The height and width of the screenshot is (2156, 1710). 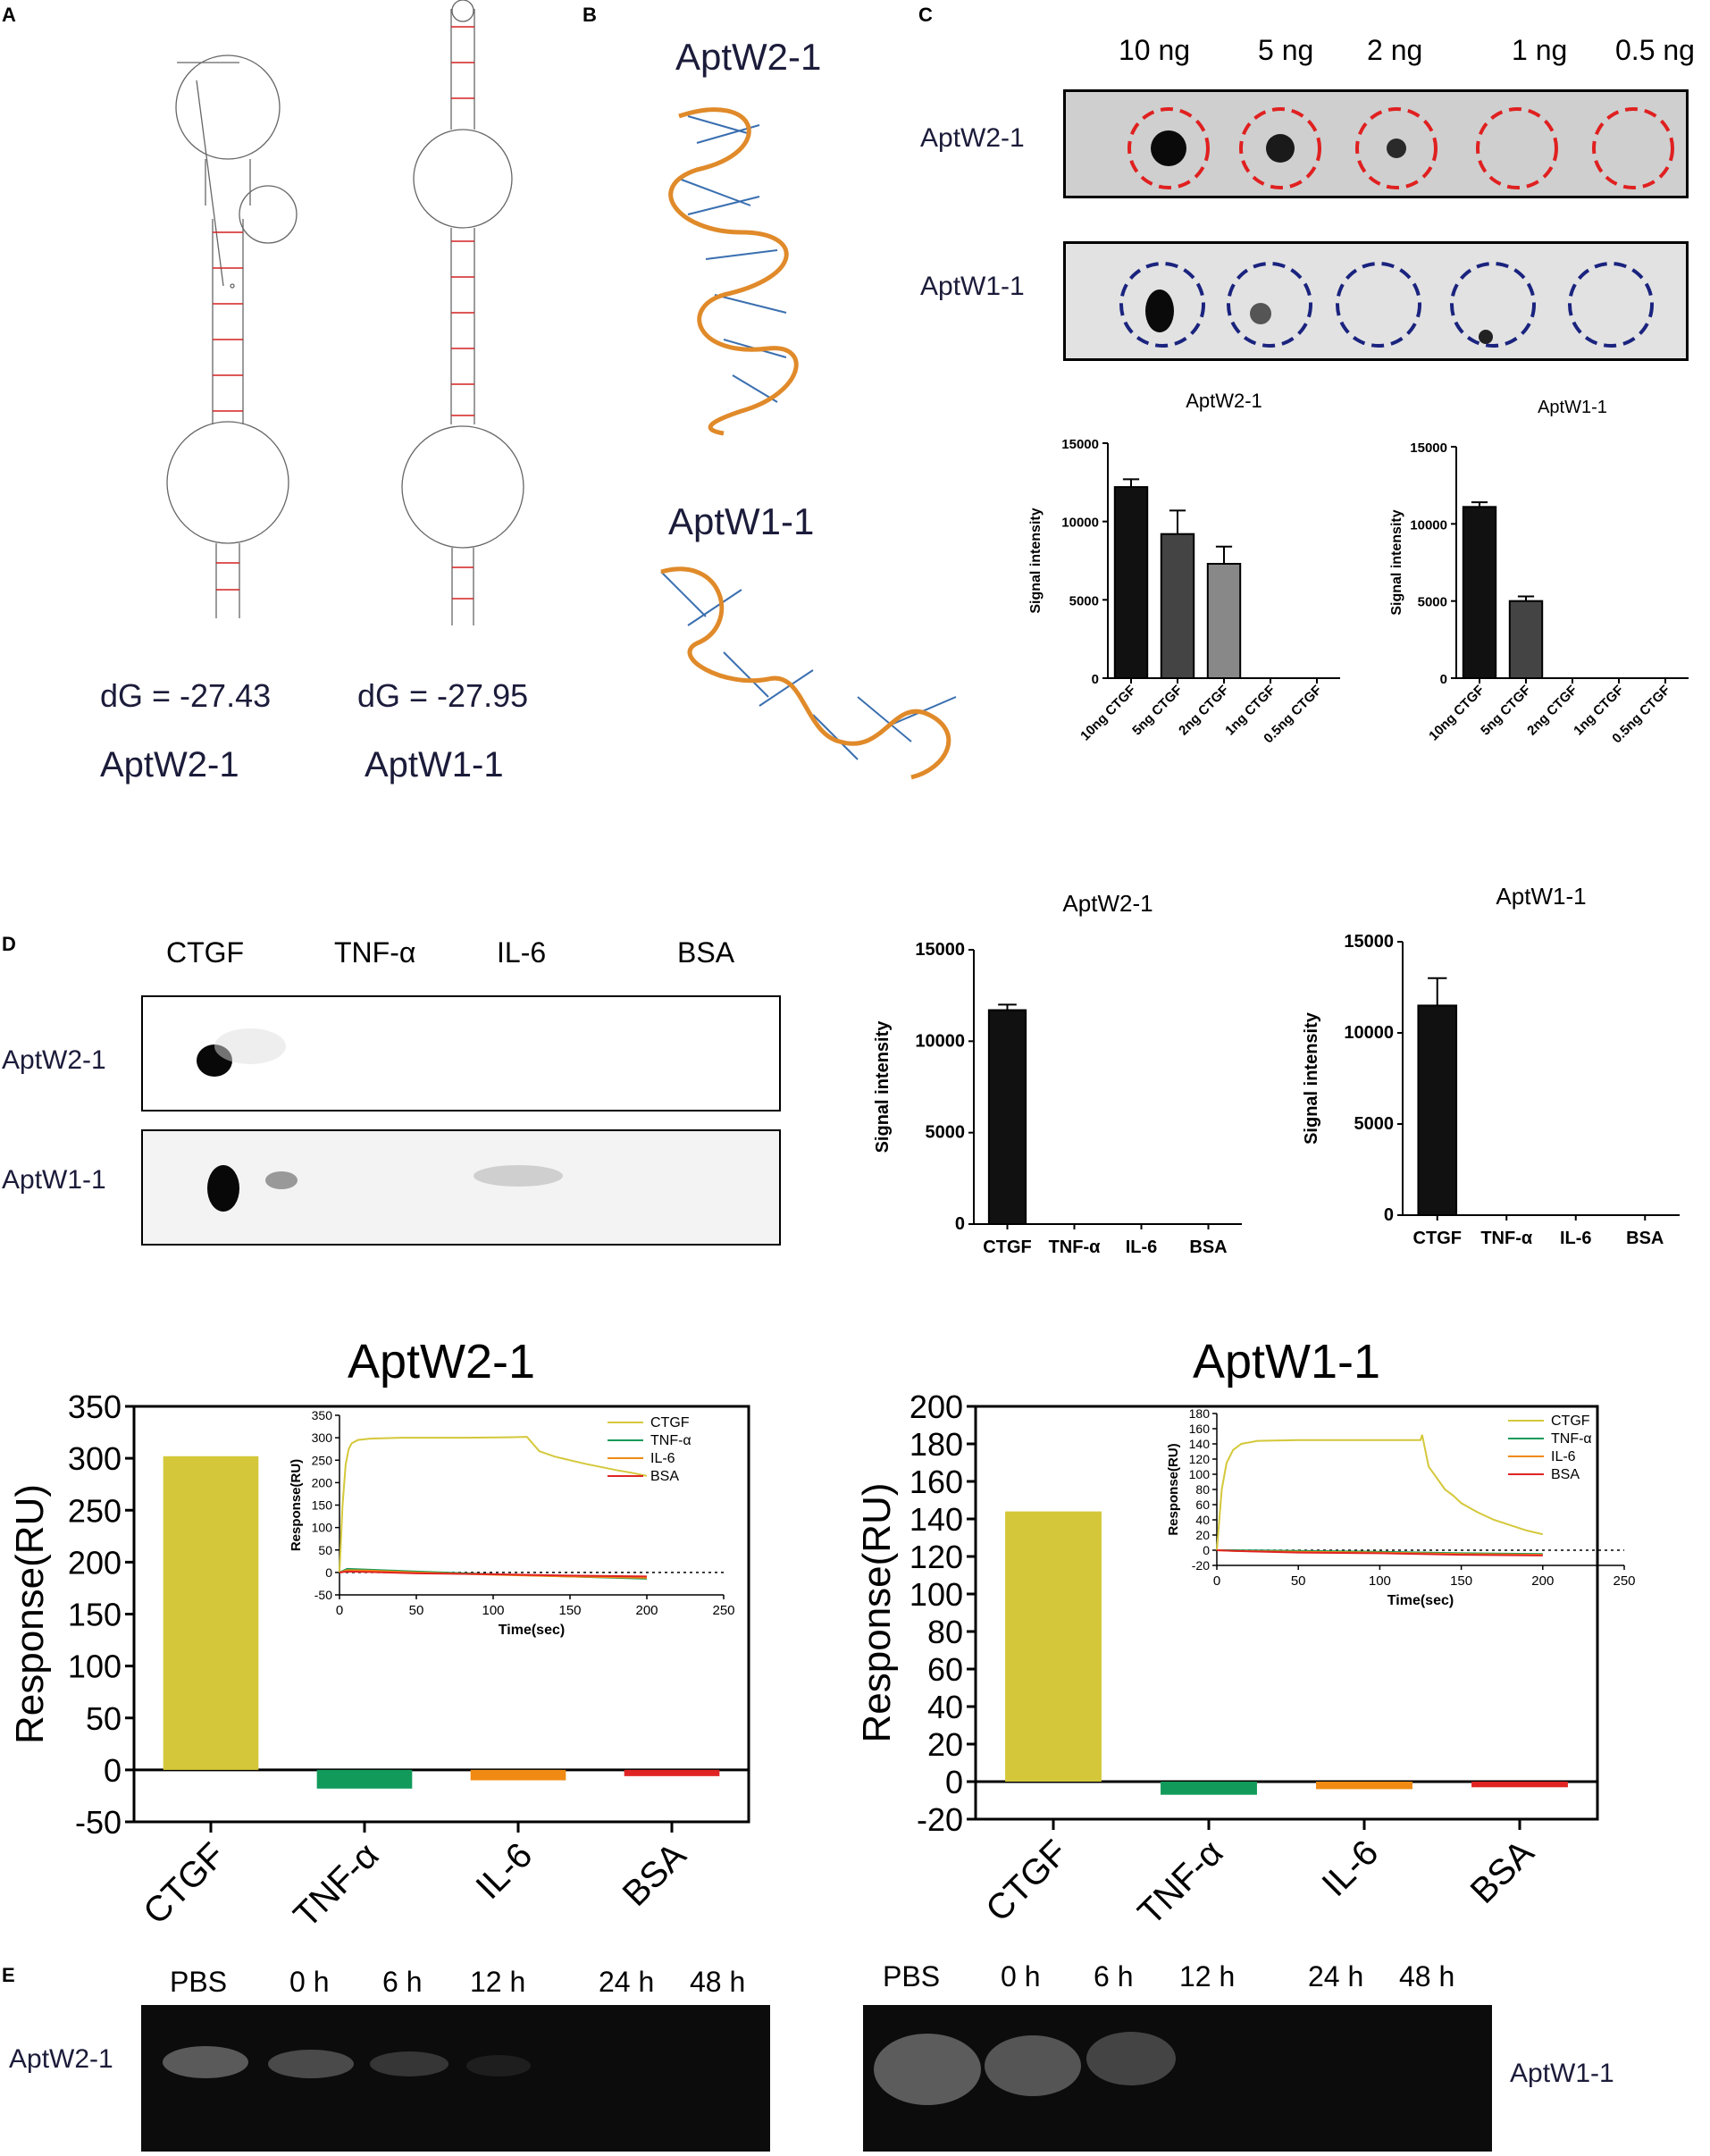 What do you see at coordinates (522, 953) in the screenshot?
I see `protein-label: IL-6` at bounding box center [522, 953].